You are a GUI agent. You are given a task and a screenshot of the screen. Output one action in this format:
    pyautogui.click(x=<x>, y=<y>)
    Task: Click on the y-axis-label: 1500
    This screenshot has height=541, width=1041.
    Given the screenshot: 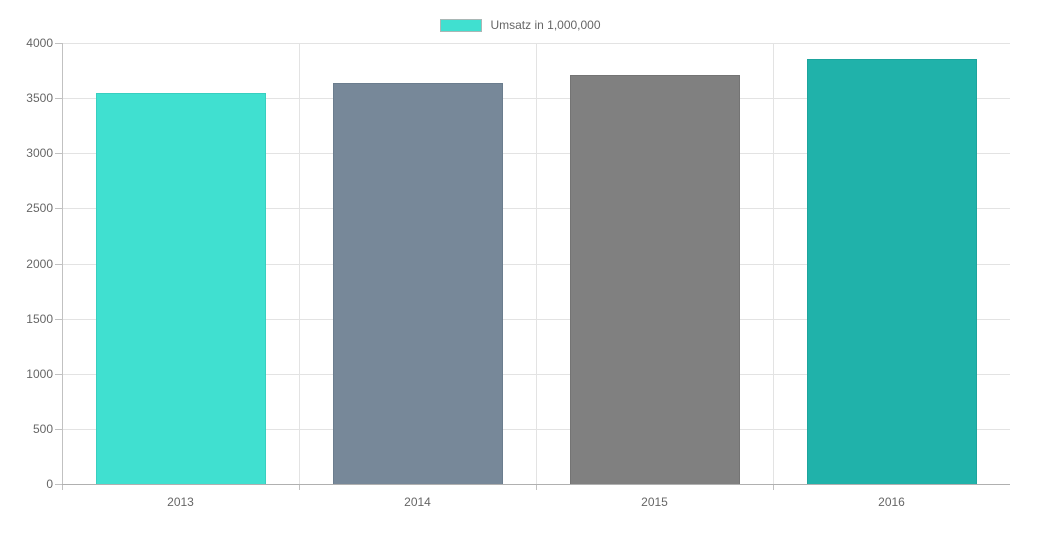 What is the action you would take?
    pyautogui.click(x=39, y=319)
    